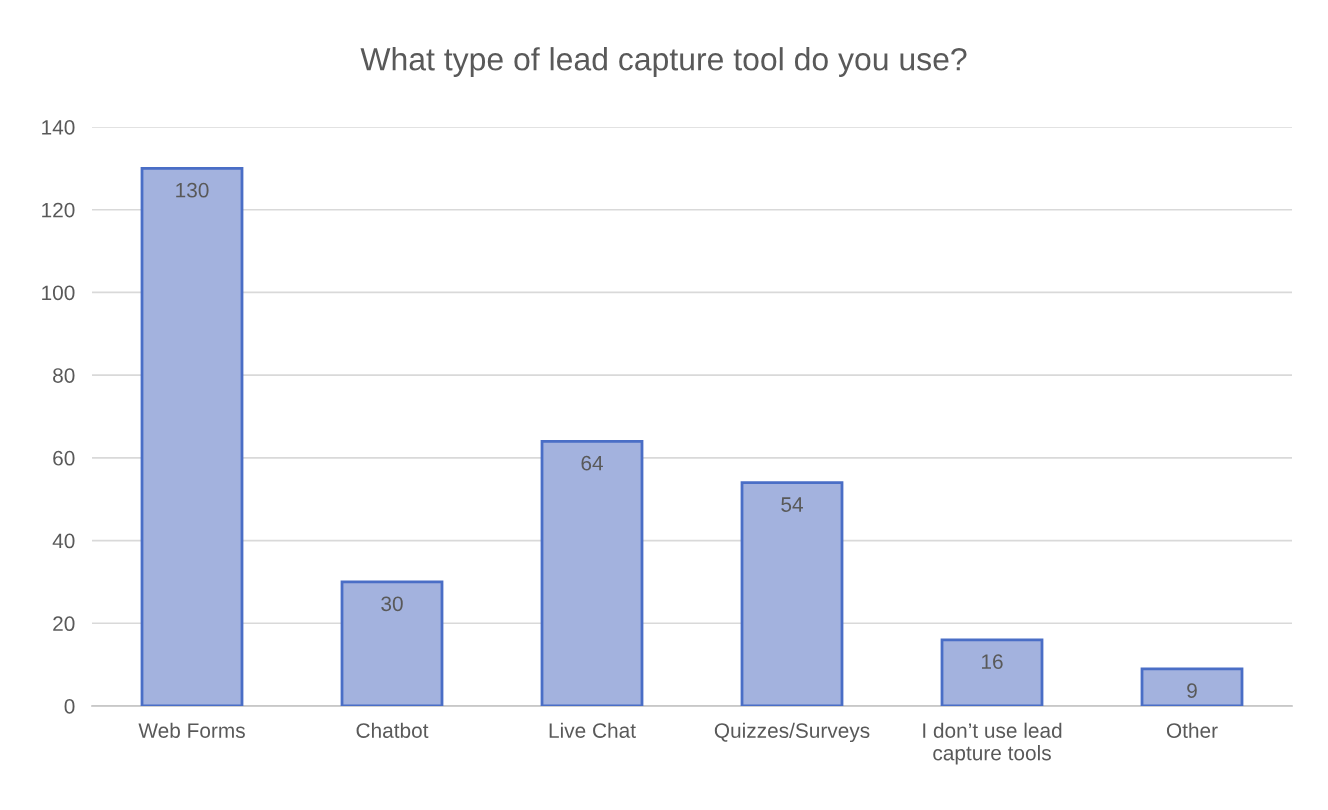 This screenshot has width=1328, height=810. Describe the element at coordinates (592, 463) in the screenshot. I see `data-label: 64` at that location.